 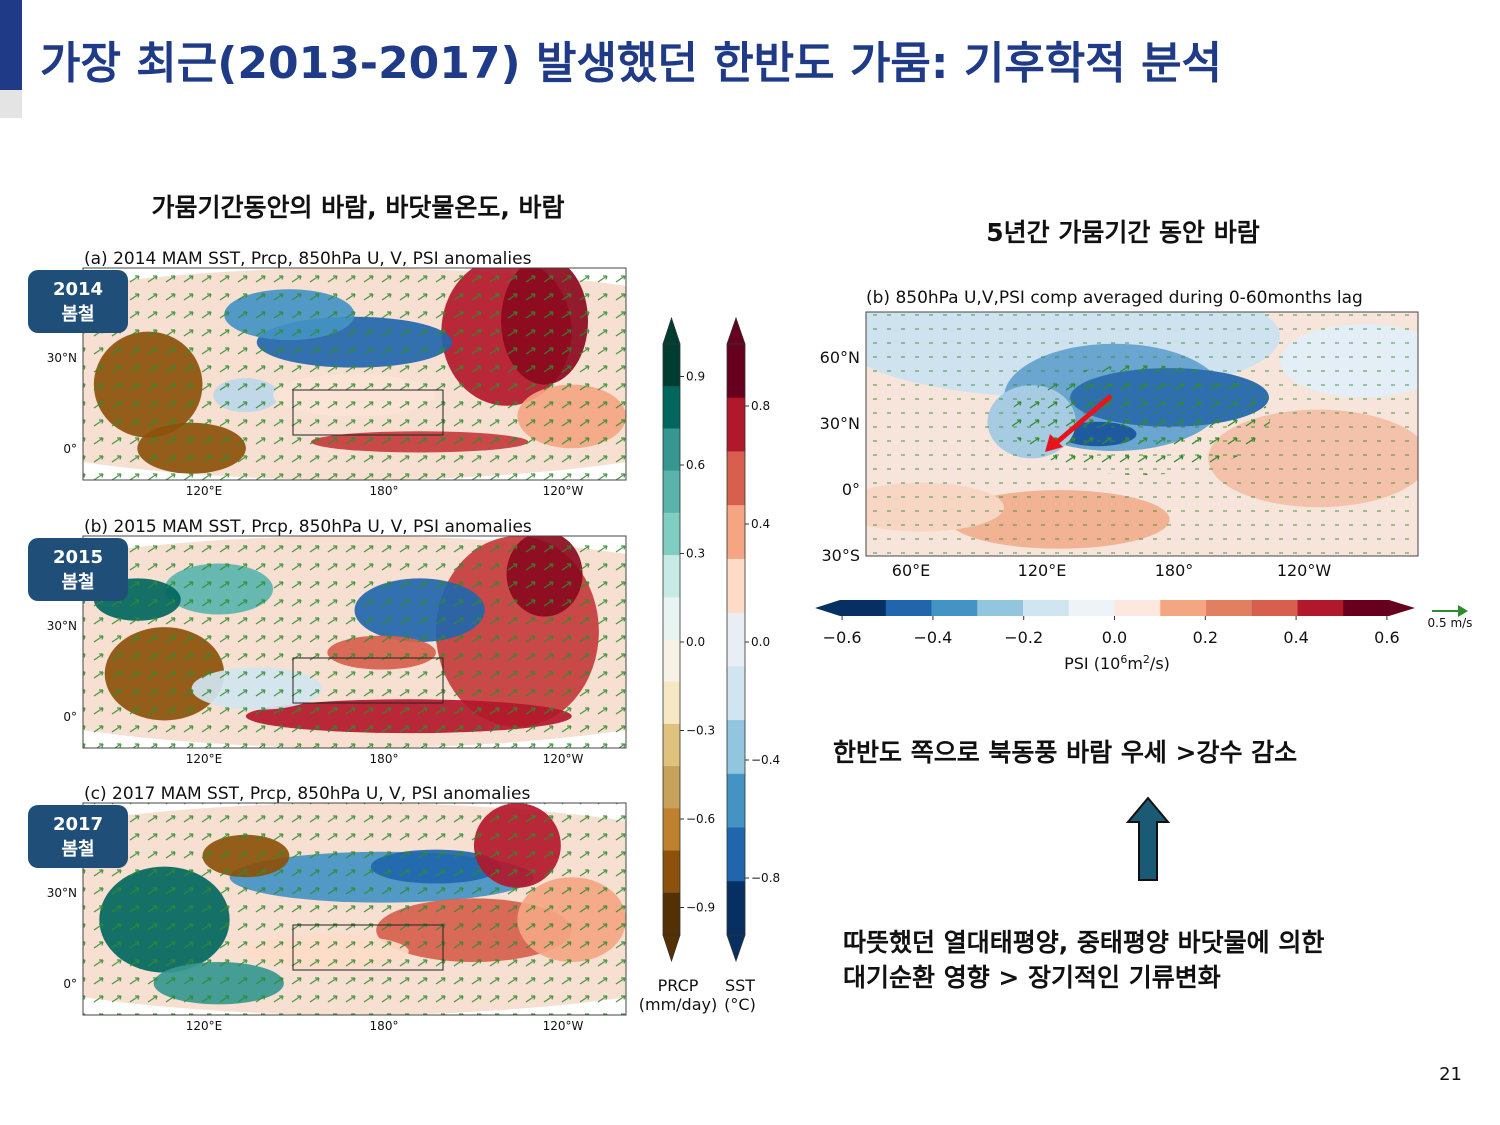 What do you see at coordinates (1140, 420) in the screenshot?
I see `strong-winds` at bounding box center [1140, 420].